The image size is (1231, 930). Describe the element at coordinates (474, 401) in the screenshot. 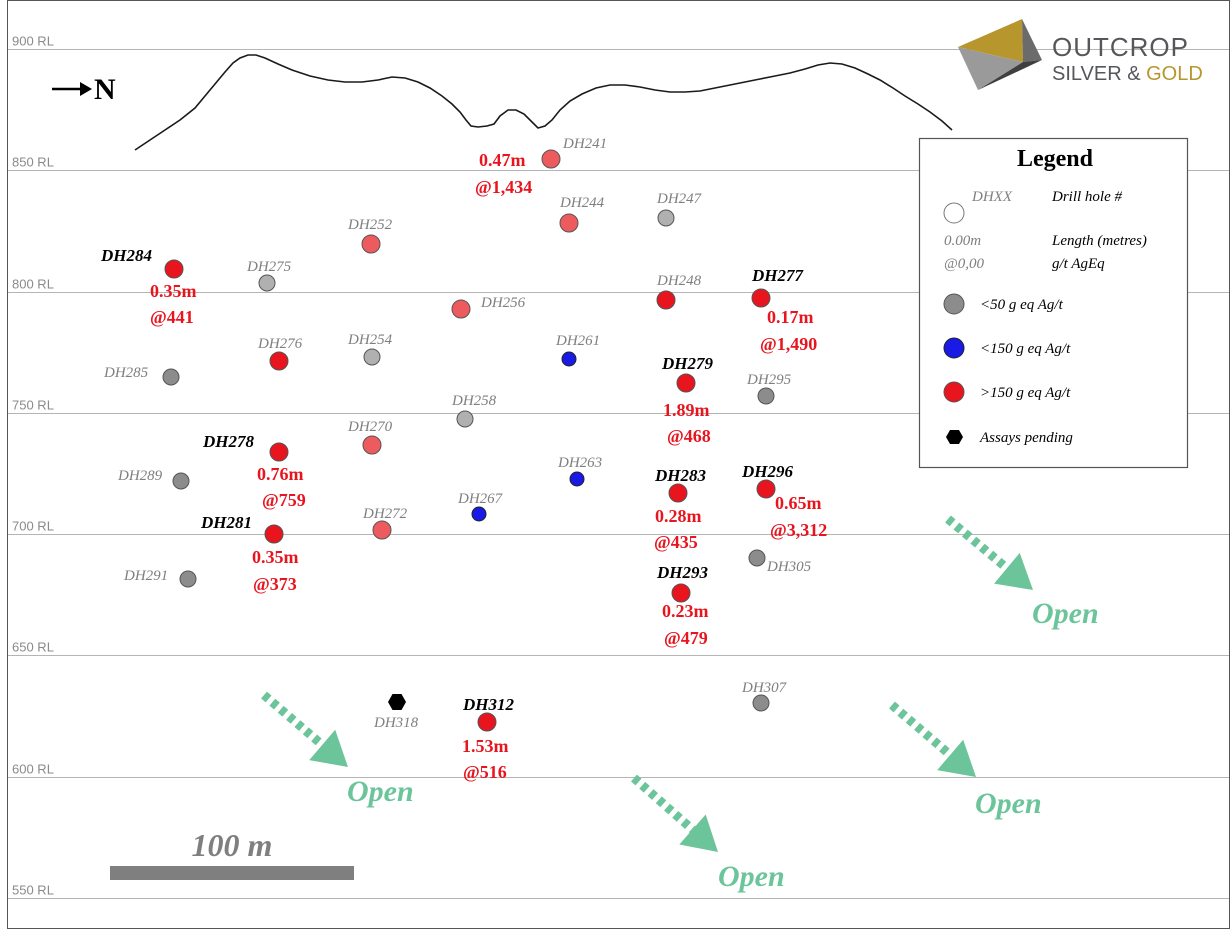

I see `drill-hole-id-label: DH258` at that location.